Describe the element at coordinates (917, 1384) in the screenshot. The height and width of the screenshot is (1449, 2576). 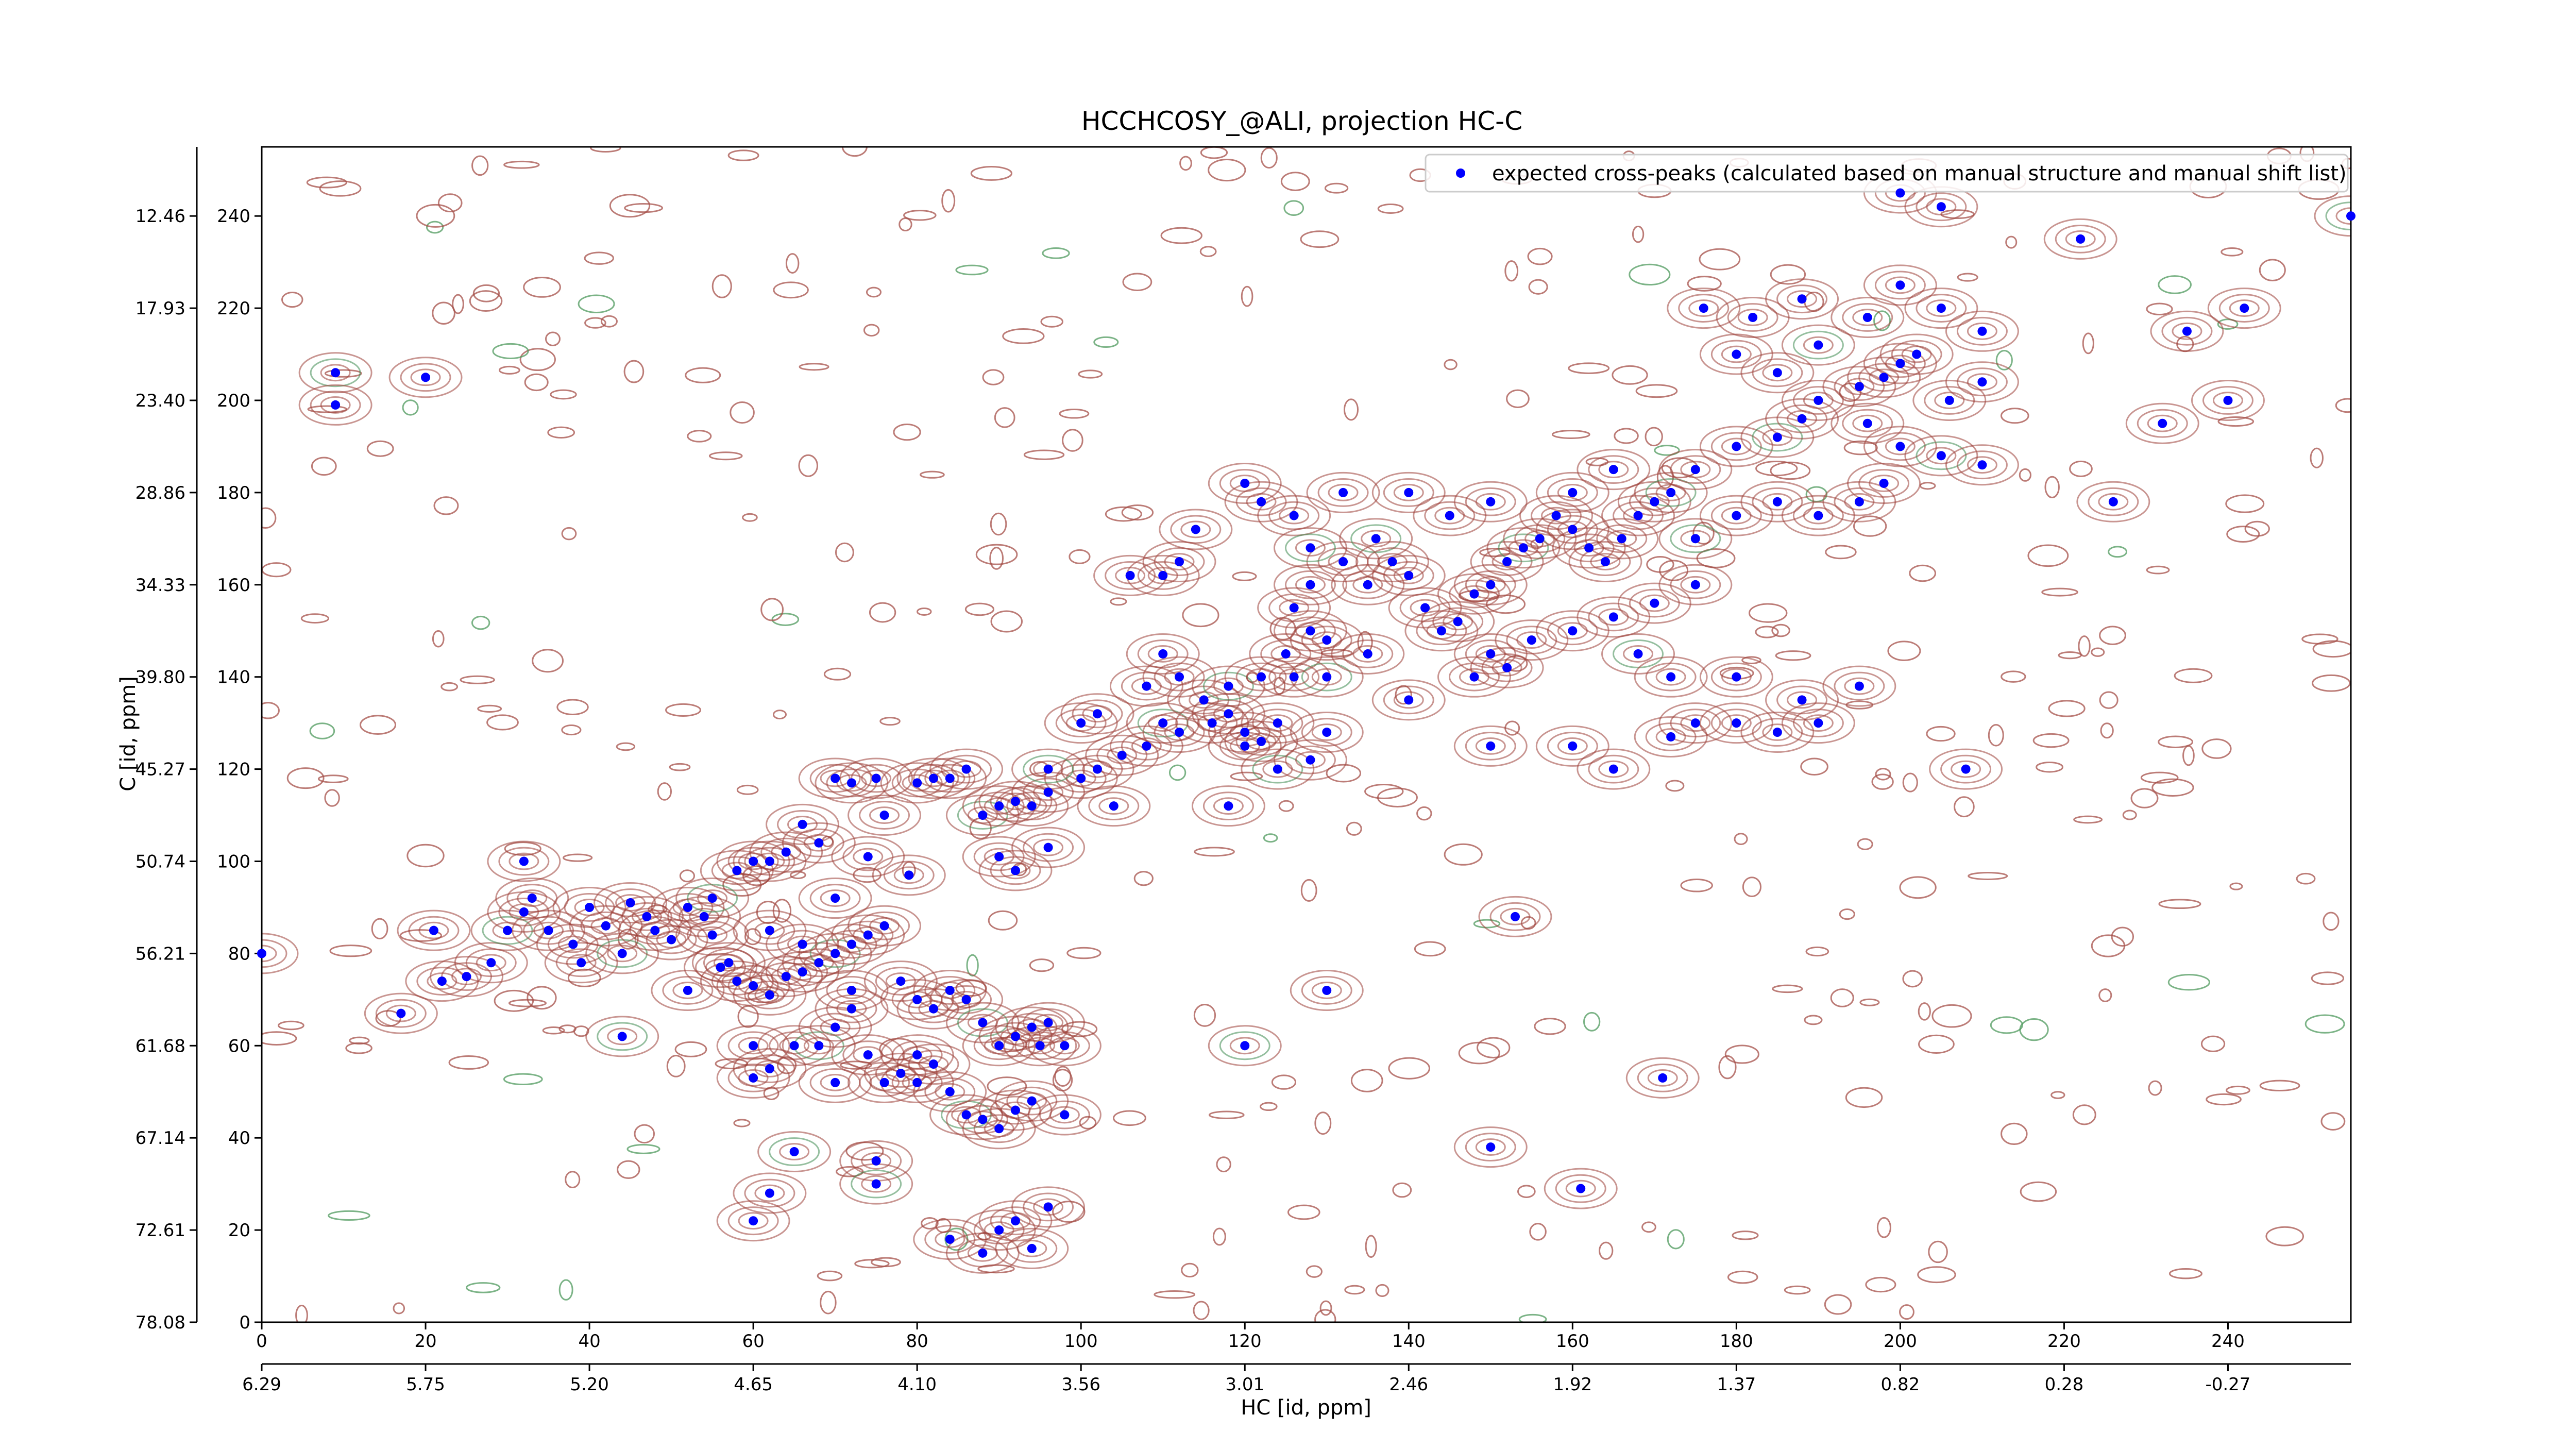
I see `x2-tick-label: 4.10` at that location.